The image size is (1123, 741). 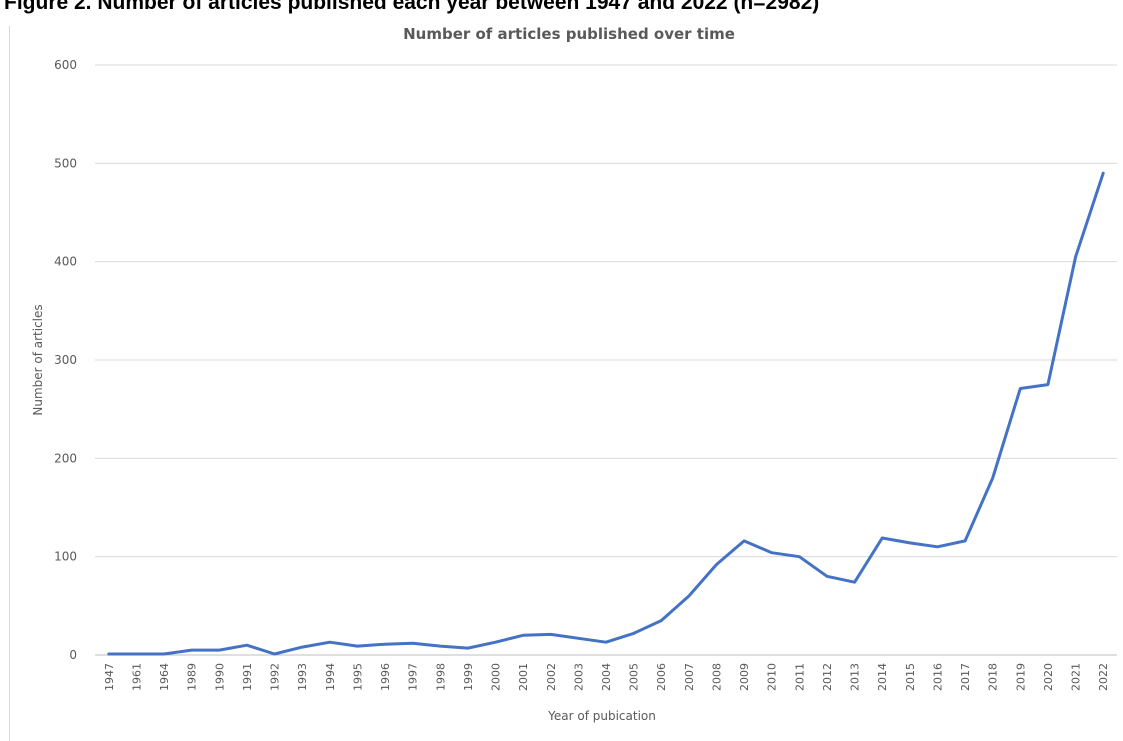 What do you see at coordinates (578, 677) in the screenshot?
I see `x-tick-label: 2003` at bounding box center [578, 677].